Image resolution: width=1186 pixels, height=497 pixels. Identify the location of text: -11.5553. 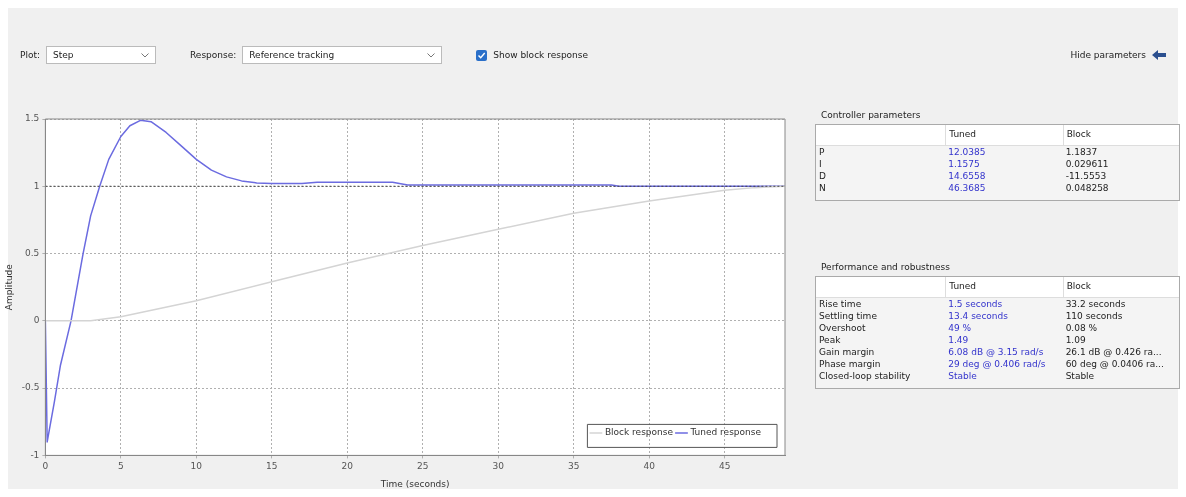
(1086, 176).